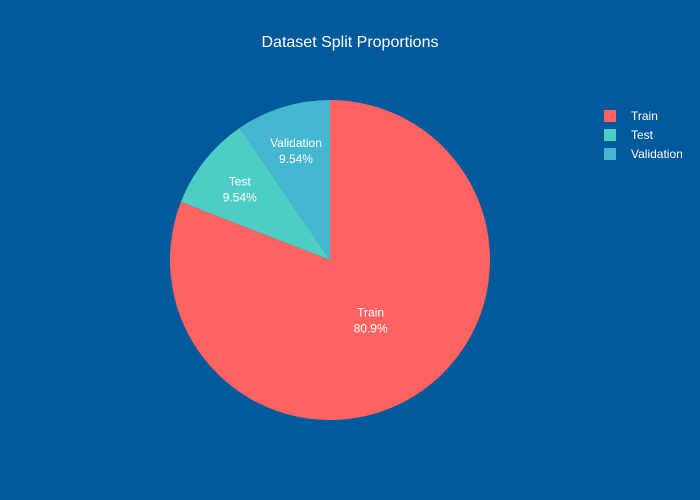  What do you see at coordinates (371, 328) in the screenshot?
I see `slice-percent-train: 80.9%` at bounding box center [371, 328].